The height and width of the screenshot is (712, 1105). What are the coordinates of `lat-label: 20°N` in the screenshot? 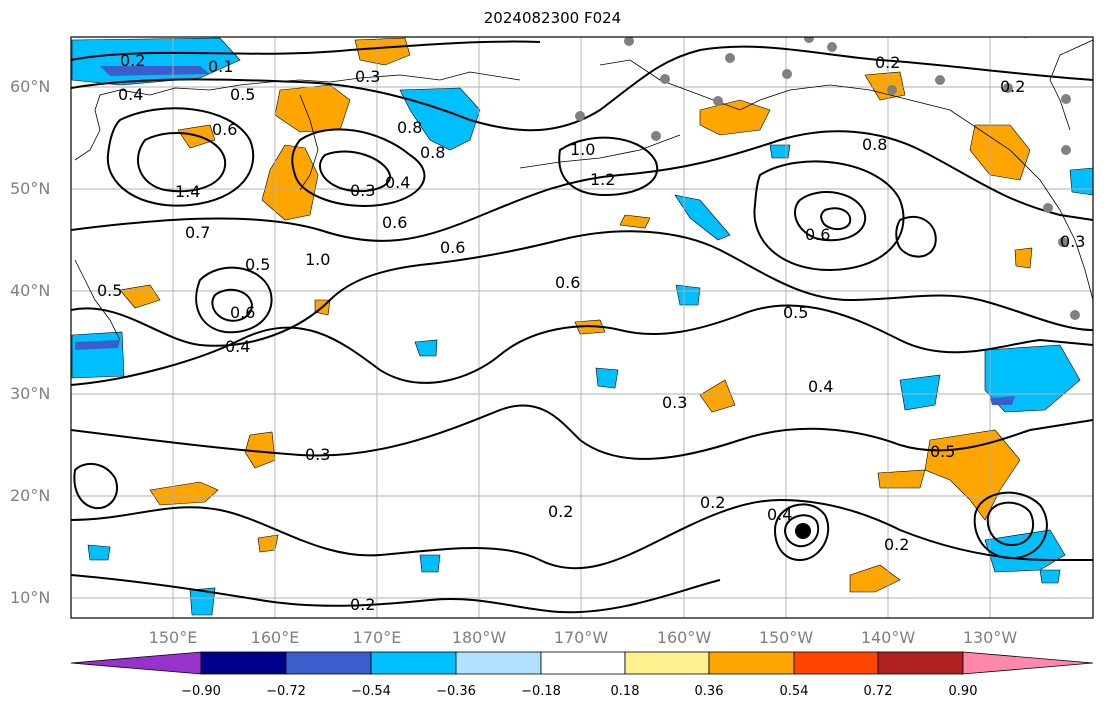 It's located at (30, 495).